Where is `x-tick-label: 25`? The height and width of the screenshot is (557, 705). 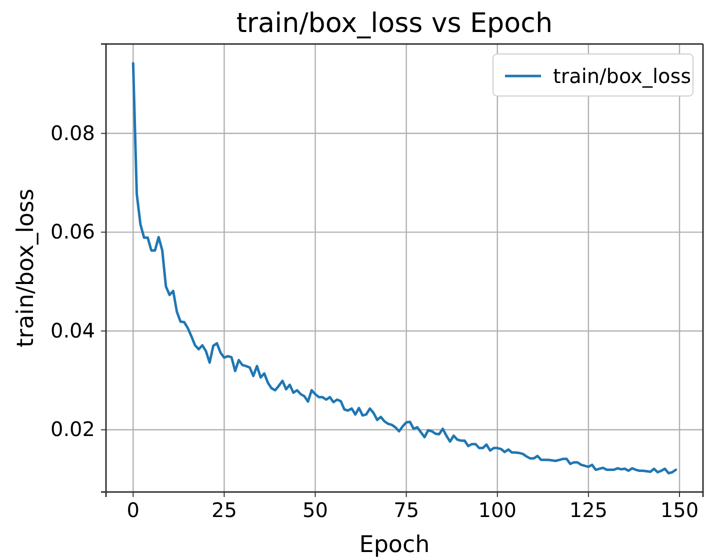 x-tick-label: 25 is located at coordinates (224, 510).